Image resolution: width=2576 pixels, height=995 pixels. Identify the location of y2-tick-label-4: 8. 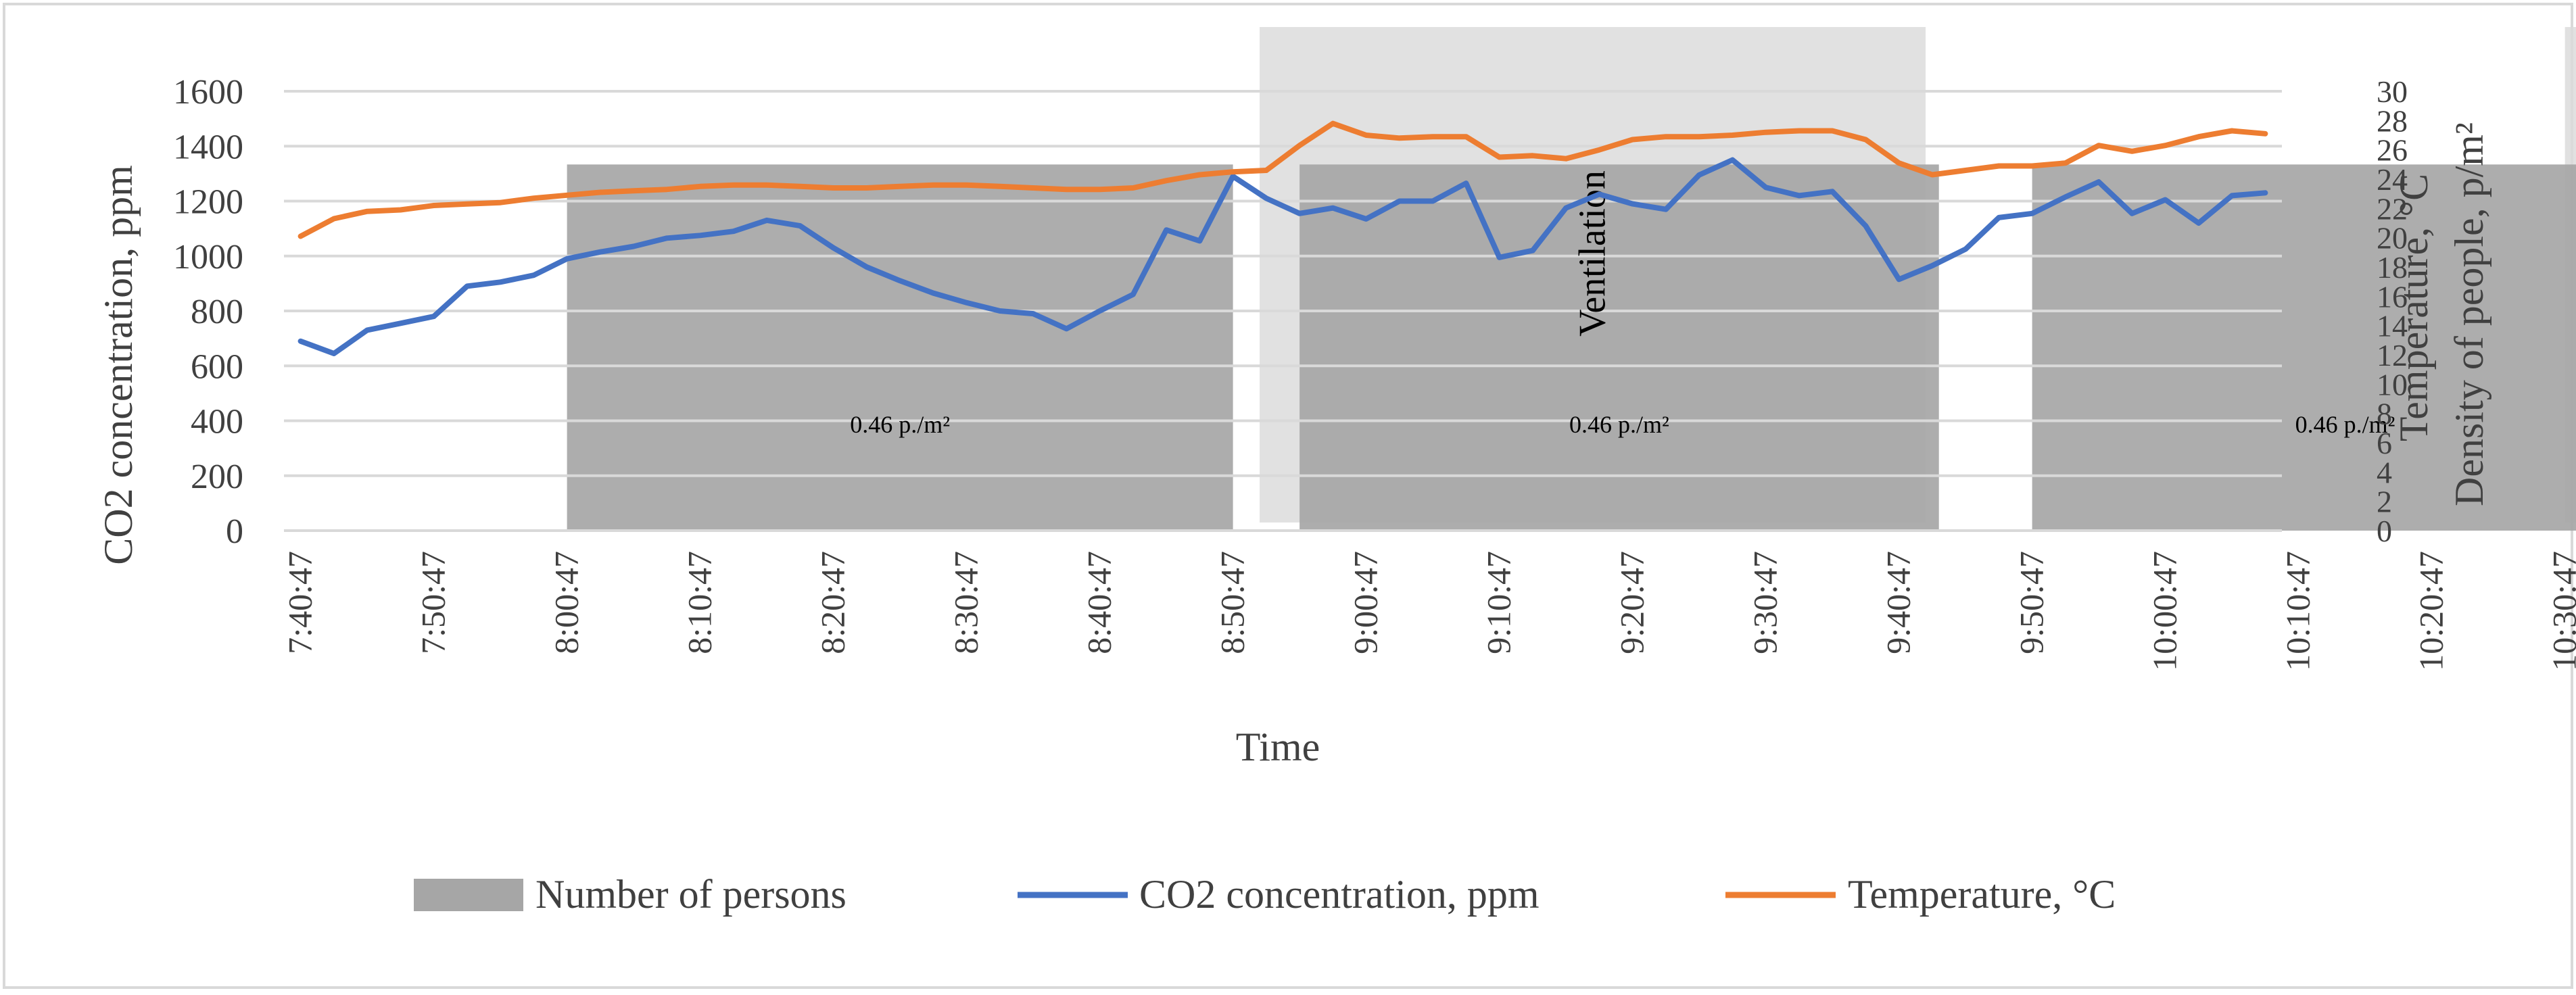
(2384, 414).